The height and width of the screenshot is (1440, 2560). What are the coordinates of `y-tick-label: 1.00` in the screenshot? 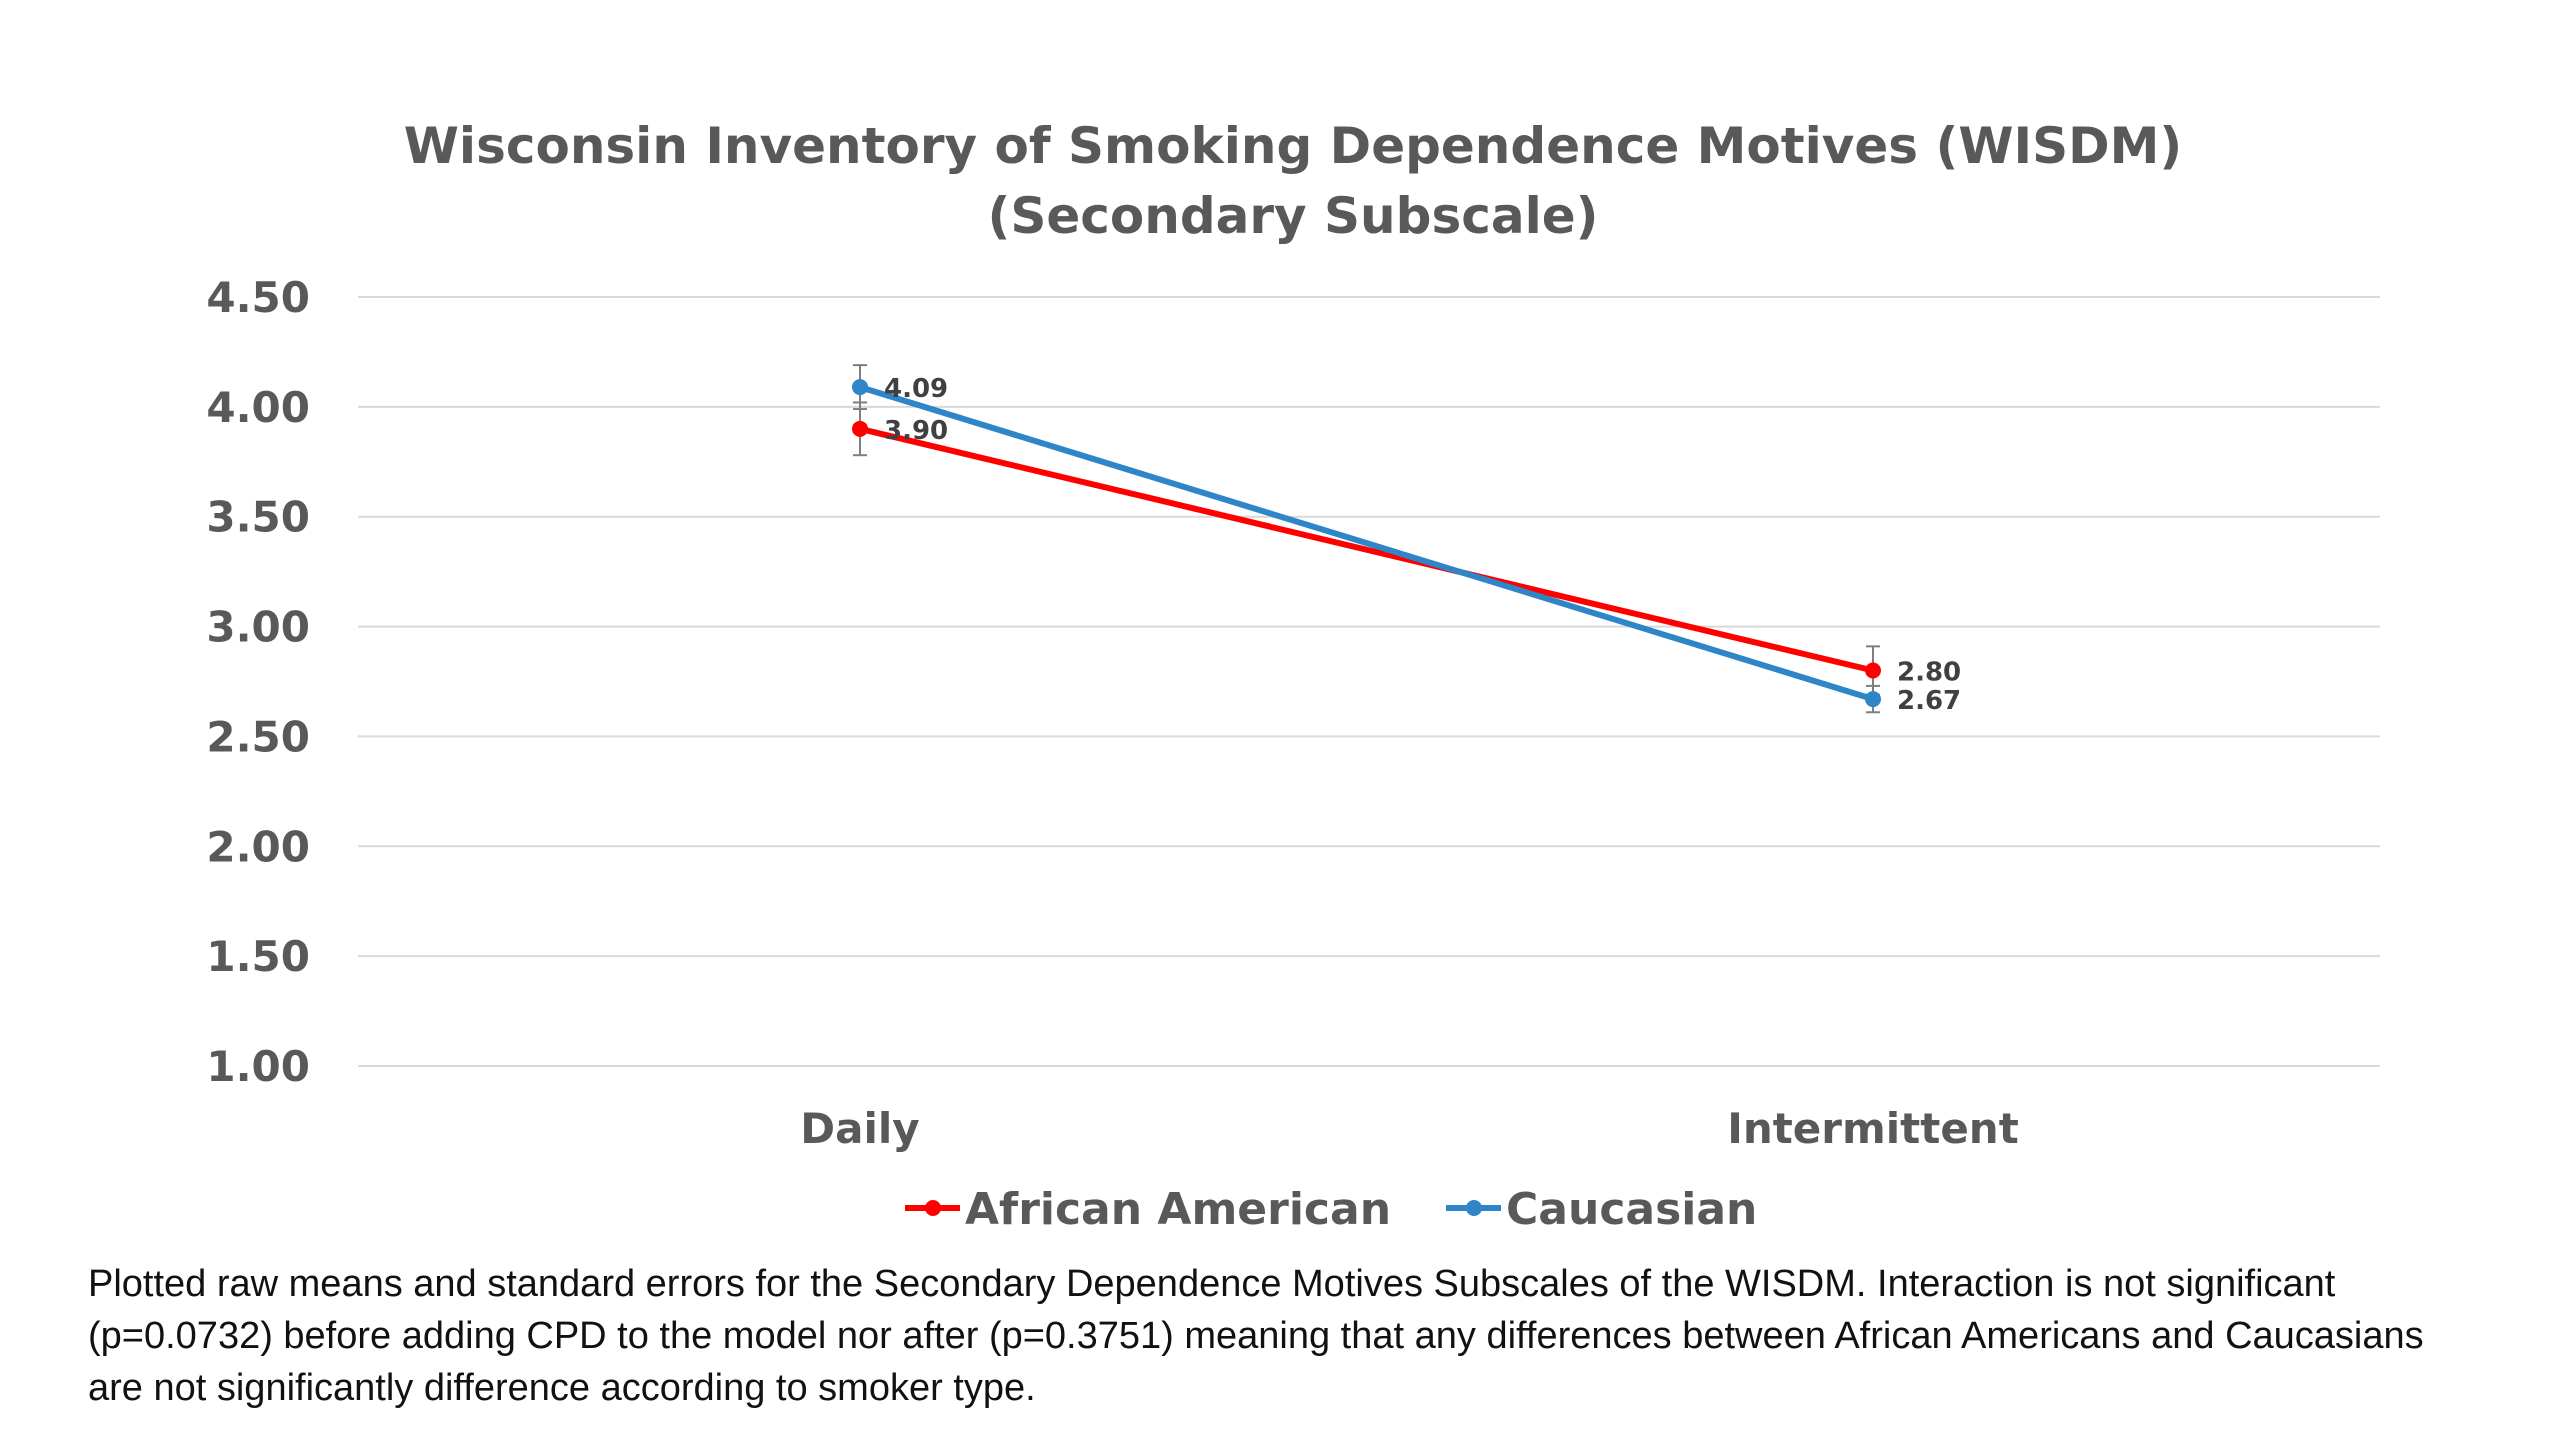 It's located at (258, 1066).